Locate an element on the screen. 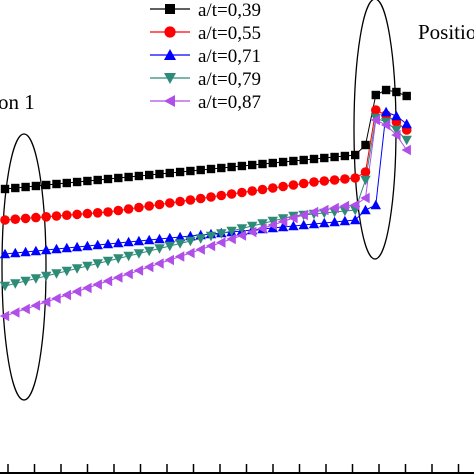 The width and height of the screenshot is (474, 474). legend-entry-label: a/t=0,79 is located at coordinates (229, 79).